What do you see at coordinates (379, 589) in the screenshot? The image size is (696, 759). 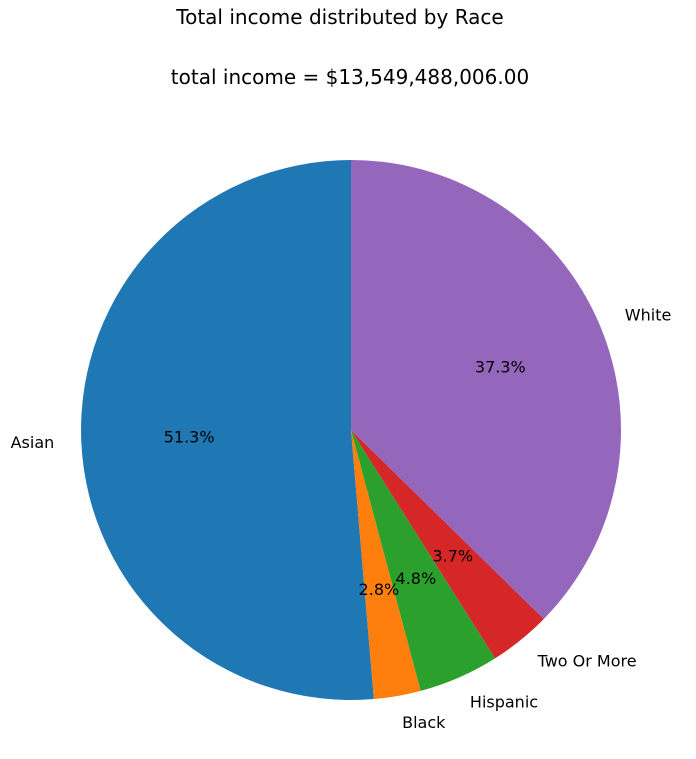 I see `slice-percent-black: 2.8%` at bounding box center [379, 589].